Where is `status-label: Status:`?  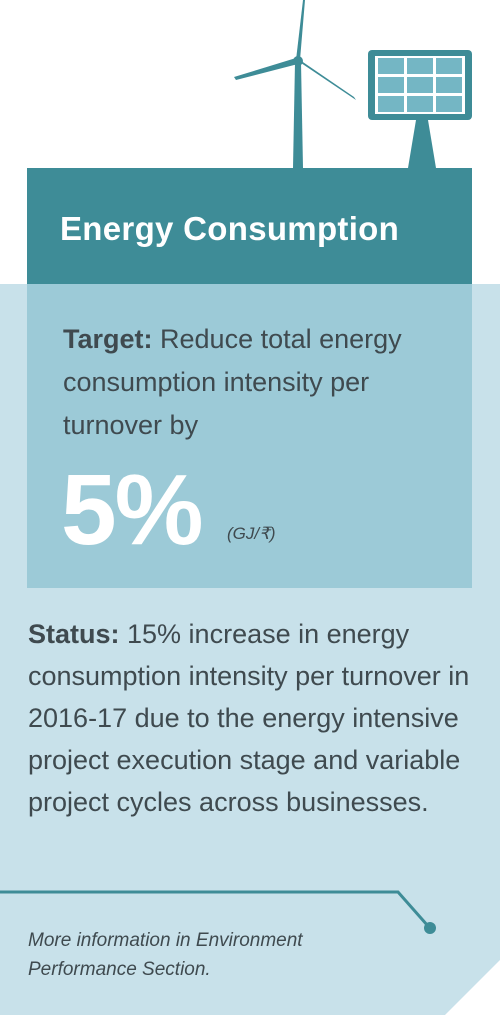
status-label: Status: is located at coordinates (74, 634).